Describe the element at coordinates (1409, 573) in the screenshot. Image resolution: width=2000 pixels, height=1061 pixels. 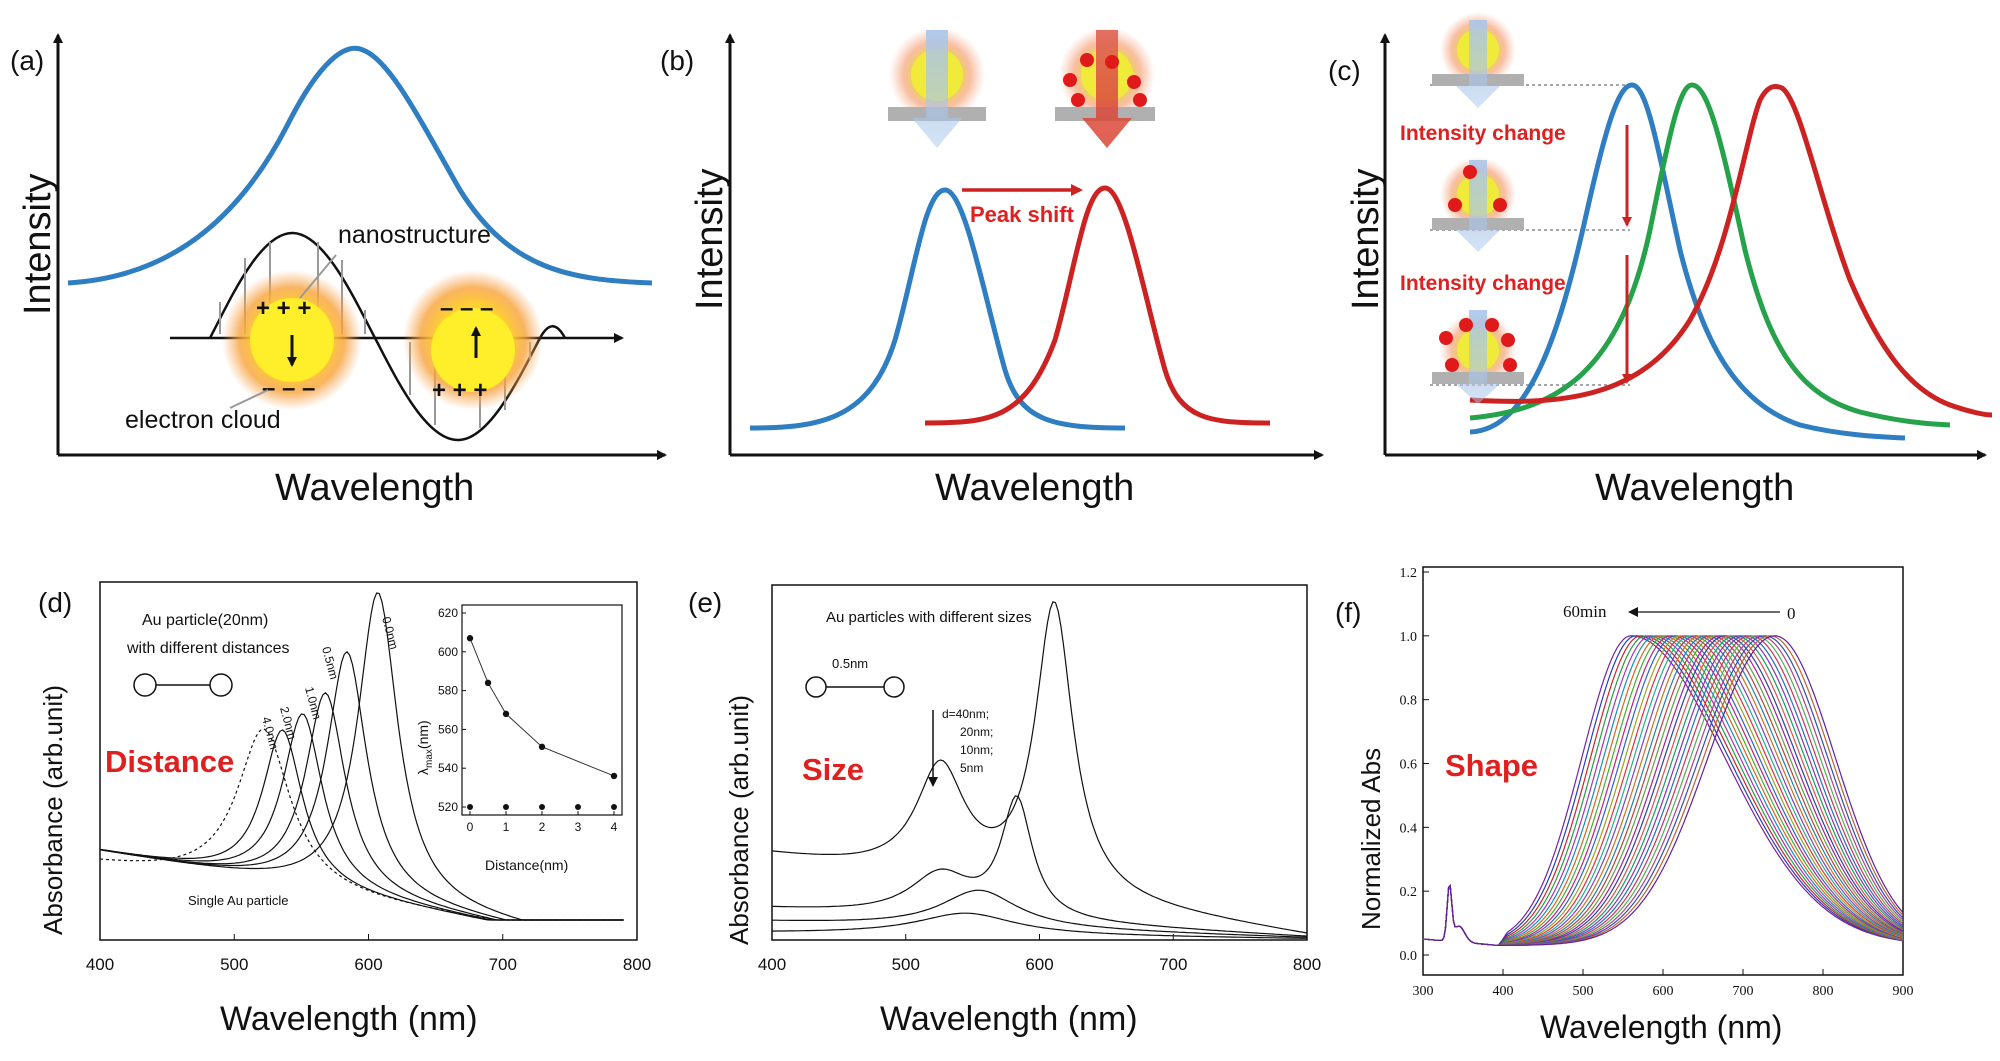
I see `y-tick-label-1.2: 1.2` at that location.